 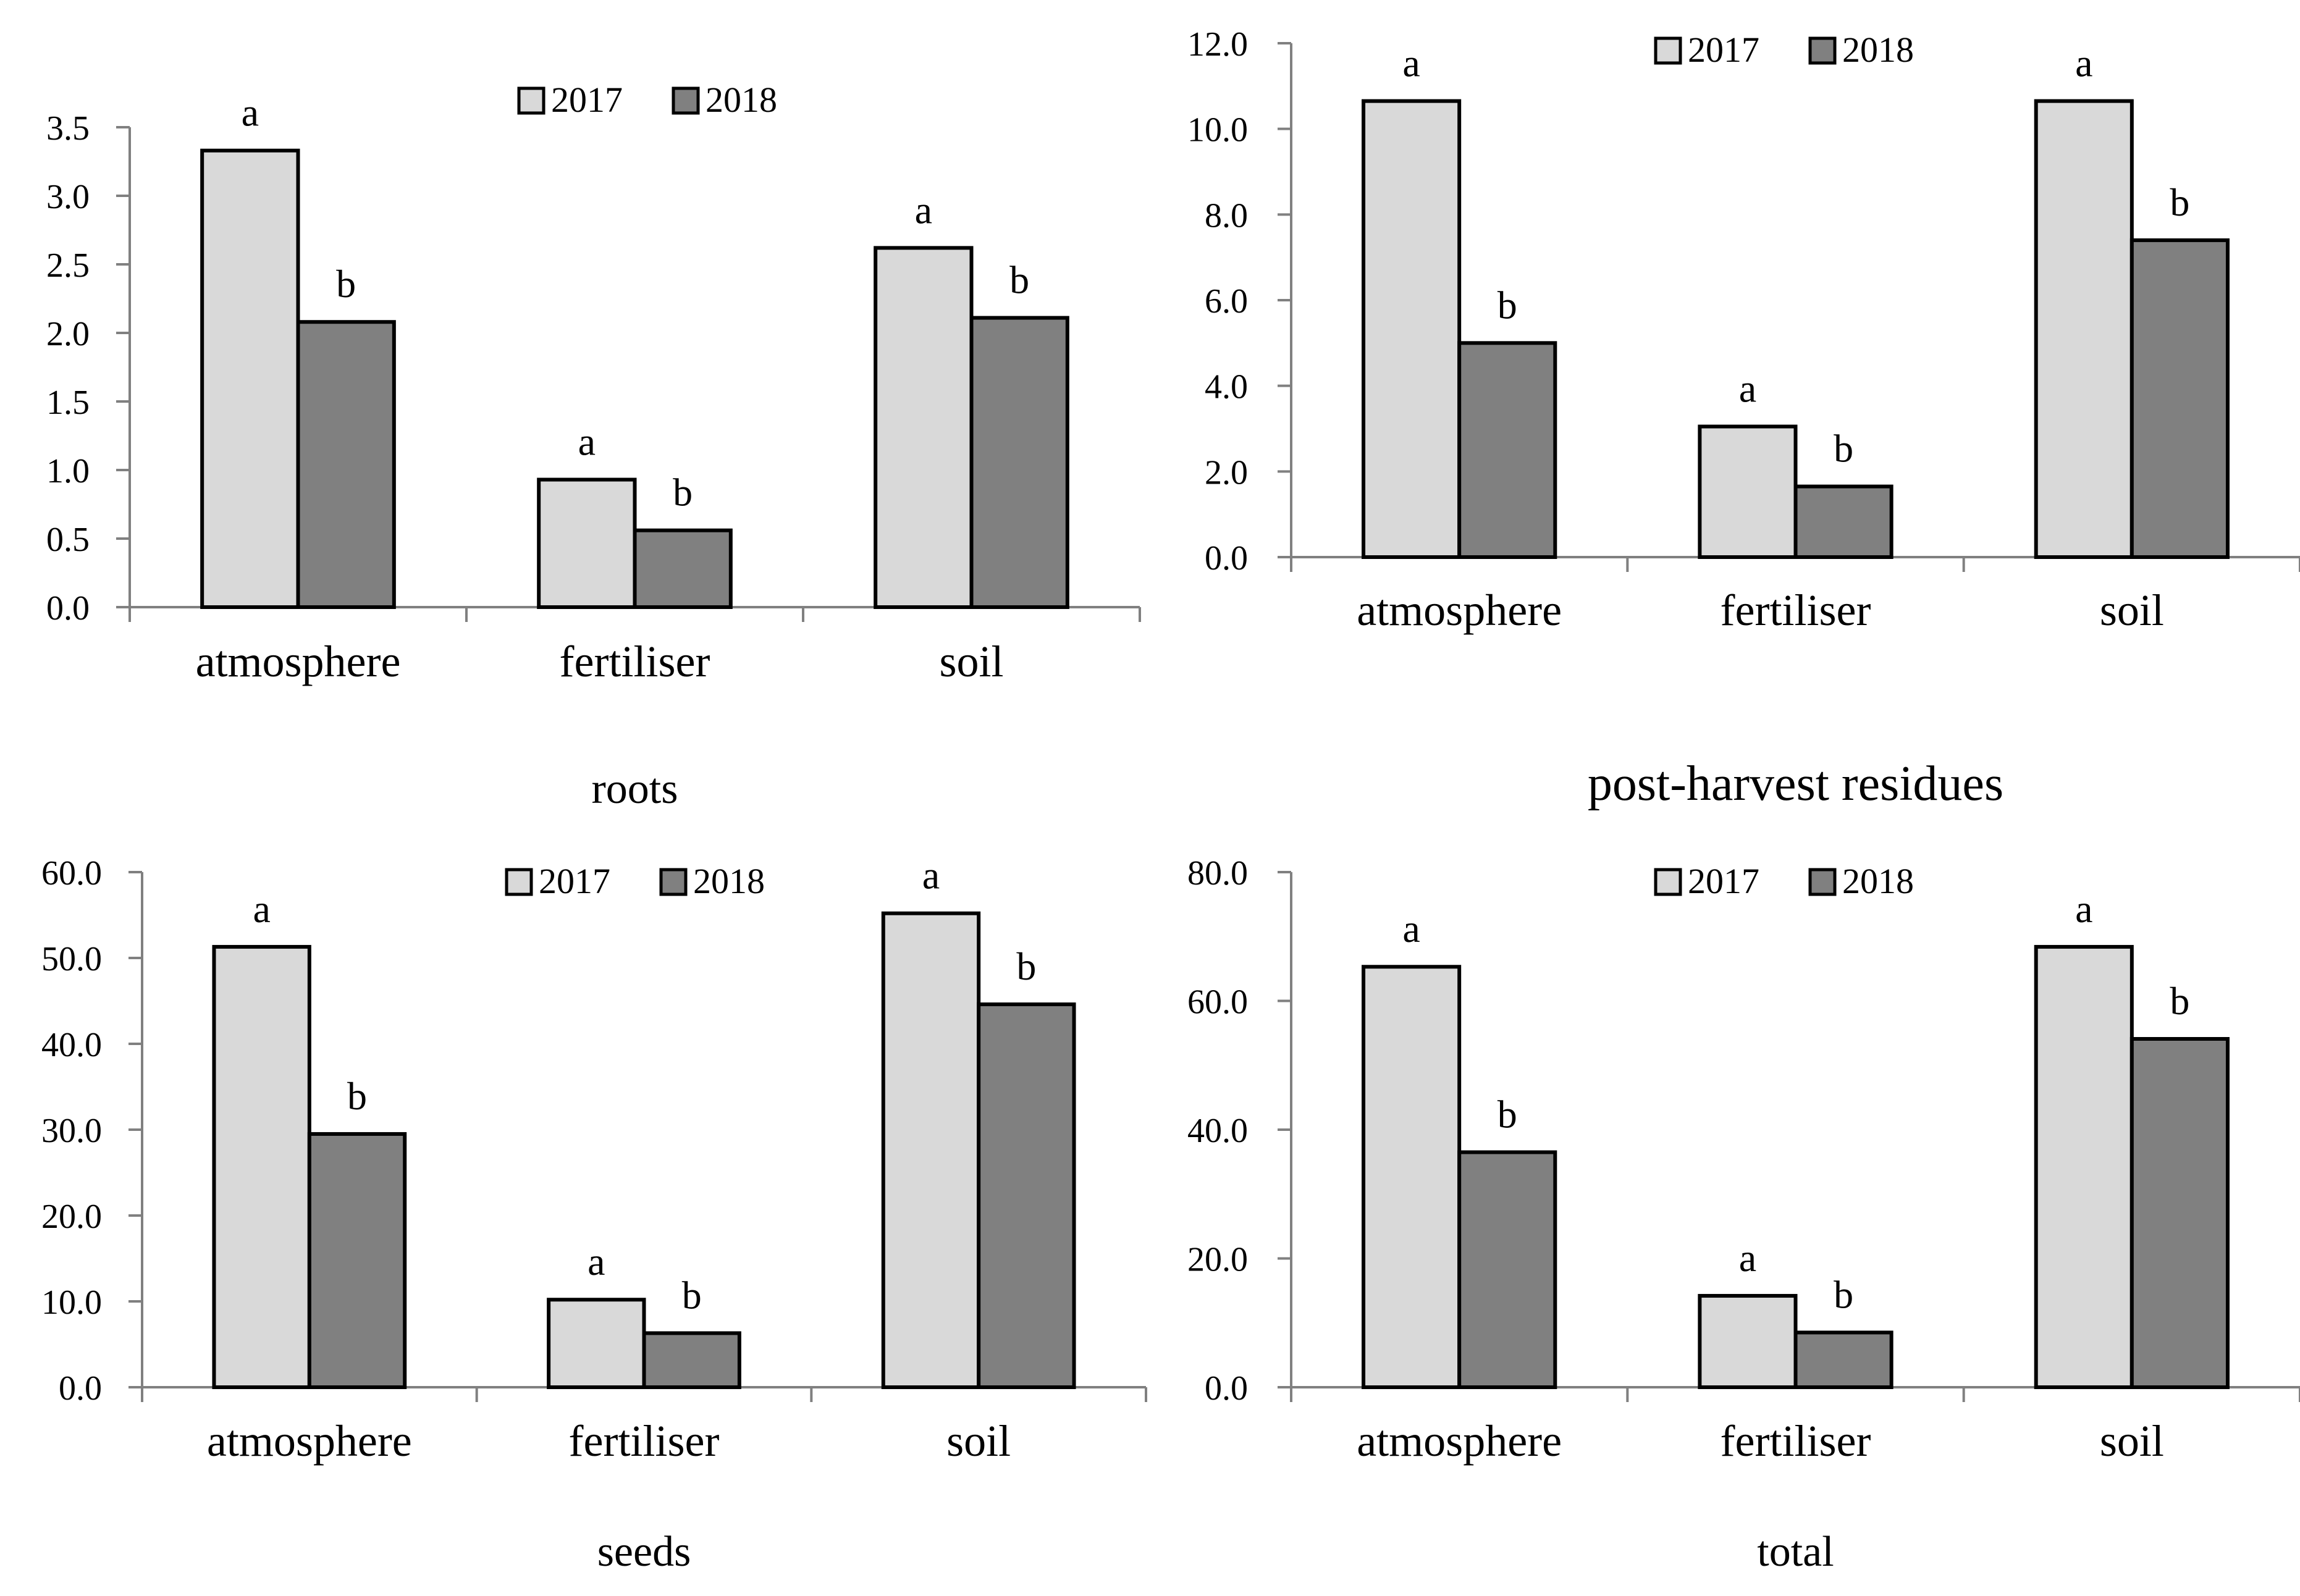 What do you see at coordinates (1226, 387) in the screenshot?
I see `y-tick-label: 4.0` at bounding box center [1226, 387].